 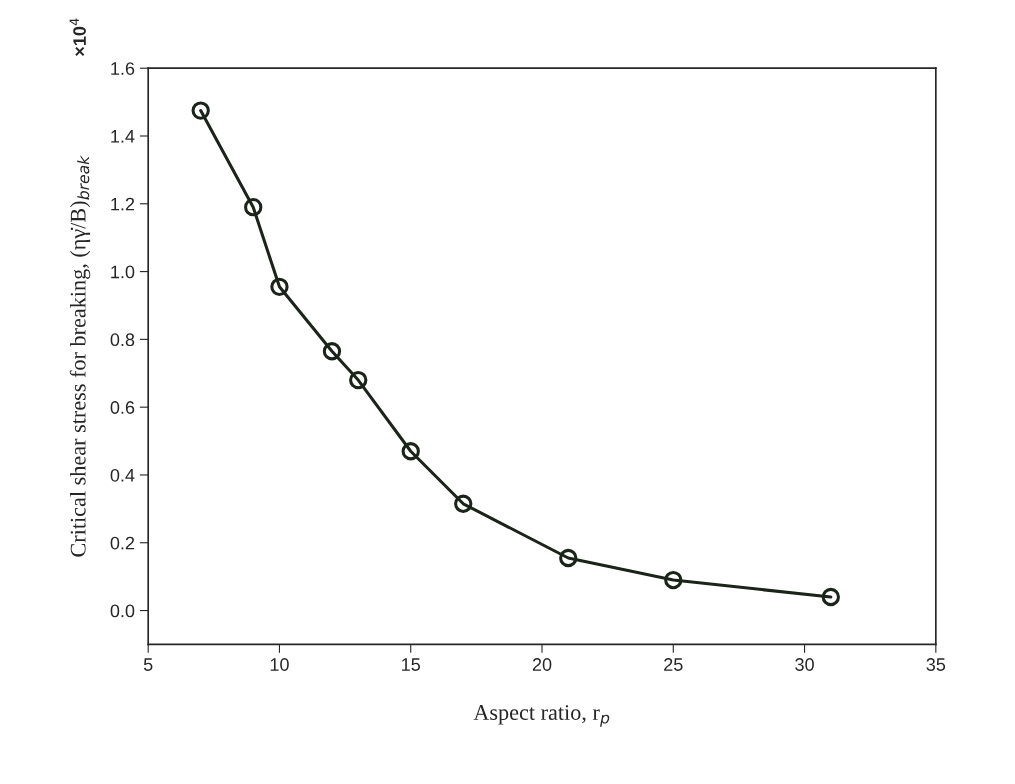 I want to click on y-tick-label: 1.0, so click(x=123, y=272).